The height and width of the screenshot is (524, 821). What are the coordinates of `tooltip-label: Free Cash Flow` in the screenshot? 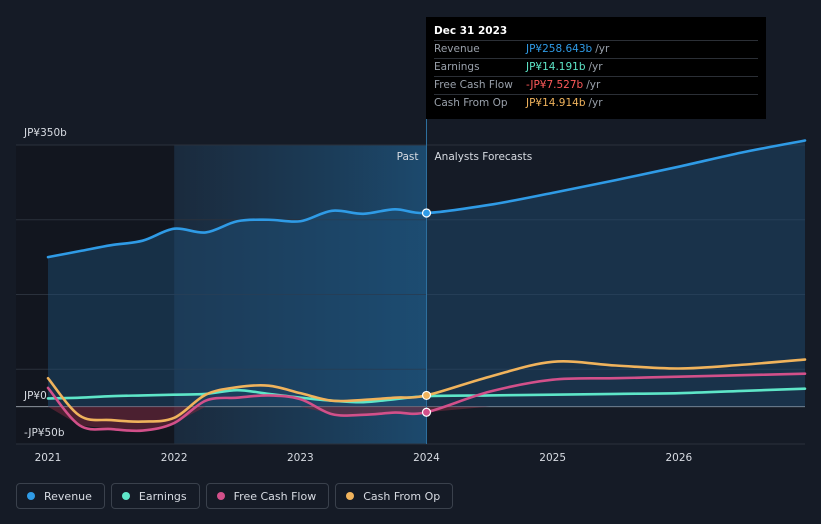 It's located at (473, 85).